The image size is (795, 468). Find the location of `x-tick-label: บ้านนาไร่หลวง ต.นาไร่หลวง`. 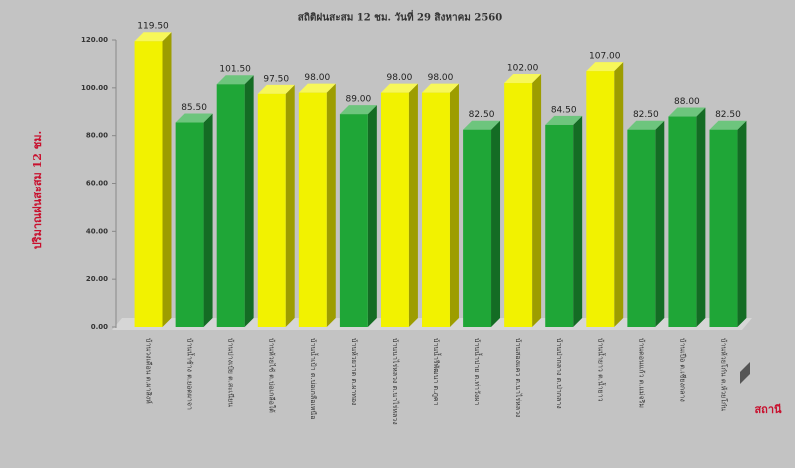

x-tick-label: บ้านนาไร่หลวง ต.นาไร่หลวง is located at coordinates (395, 381).